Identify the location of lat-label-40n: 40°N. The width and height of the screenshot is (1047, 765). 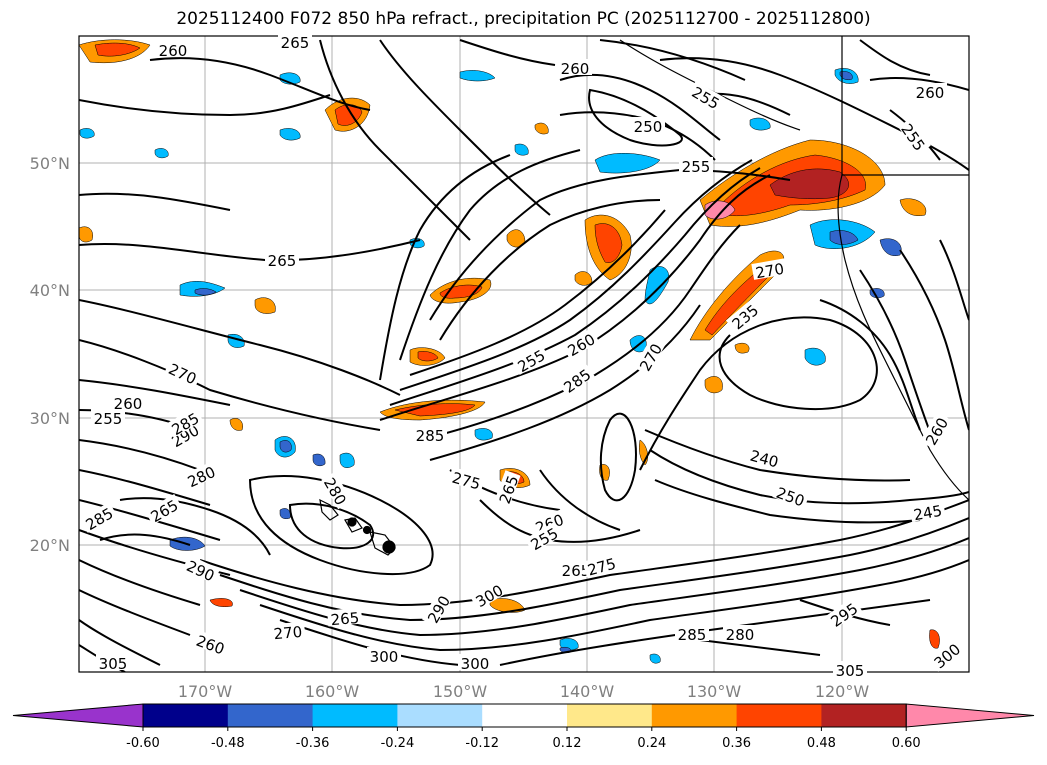
(50, 290).